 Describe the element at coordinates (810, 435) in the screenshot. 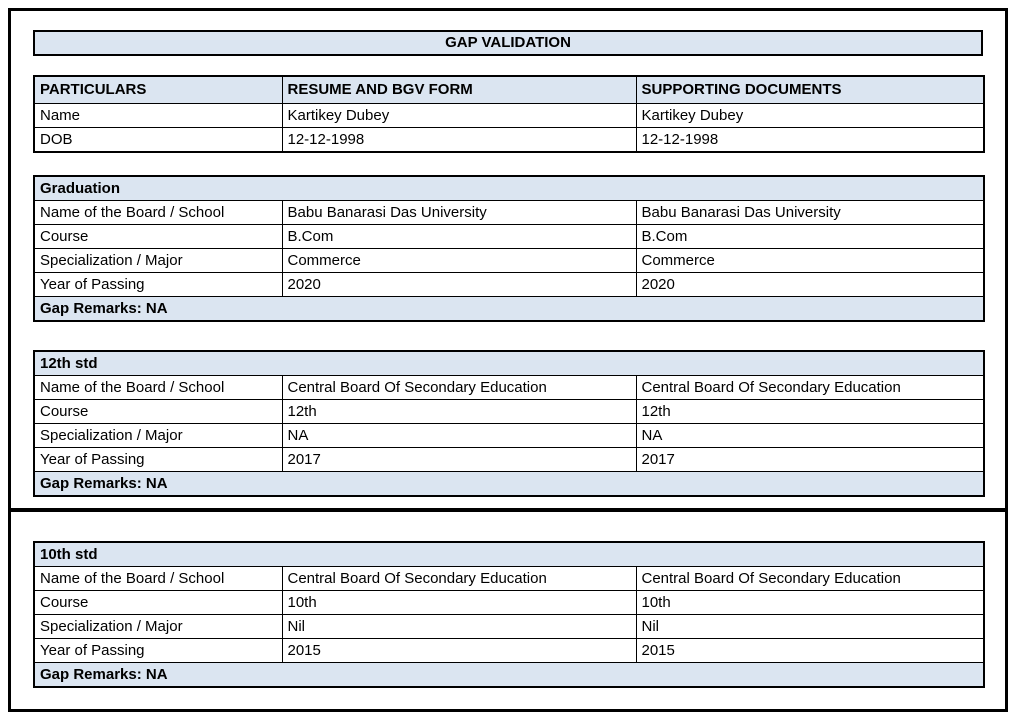

I see `supporting-value: NA` at that location.